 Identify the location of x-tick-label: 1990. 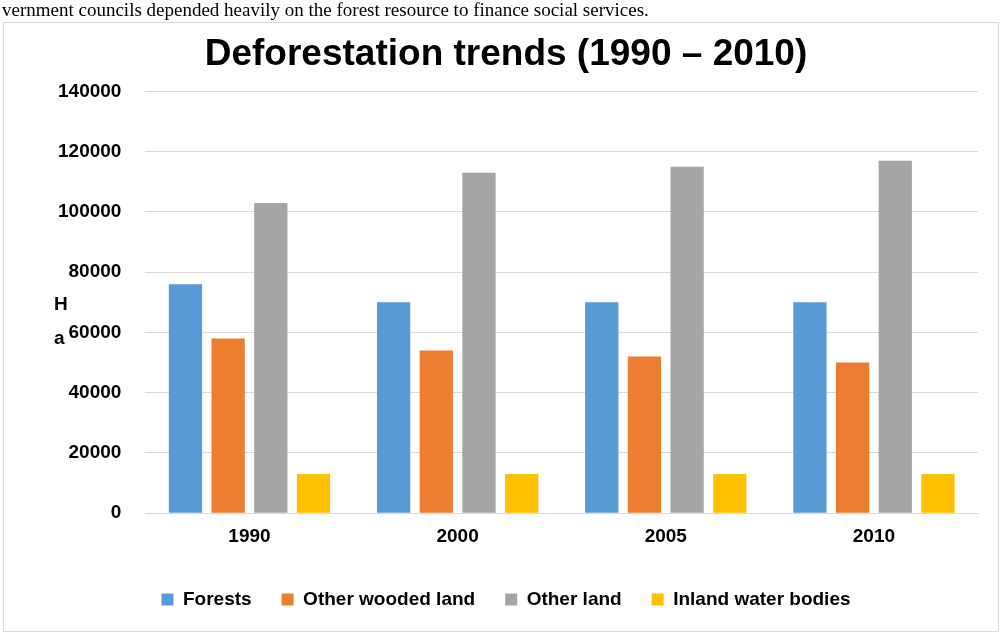
(249, 535).